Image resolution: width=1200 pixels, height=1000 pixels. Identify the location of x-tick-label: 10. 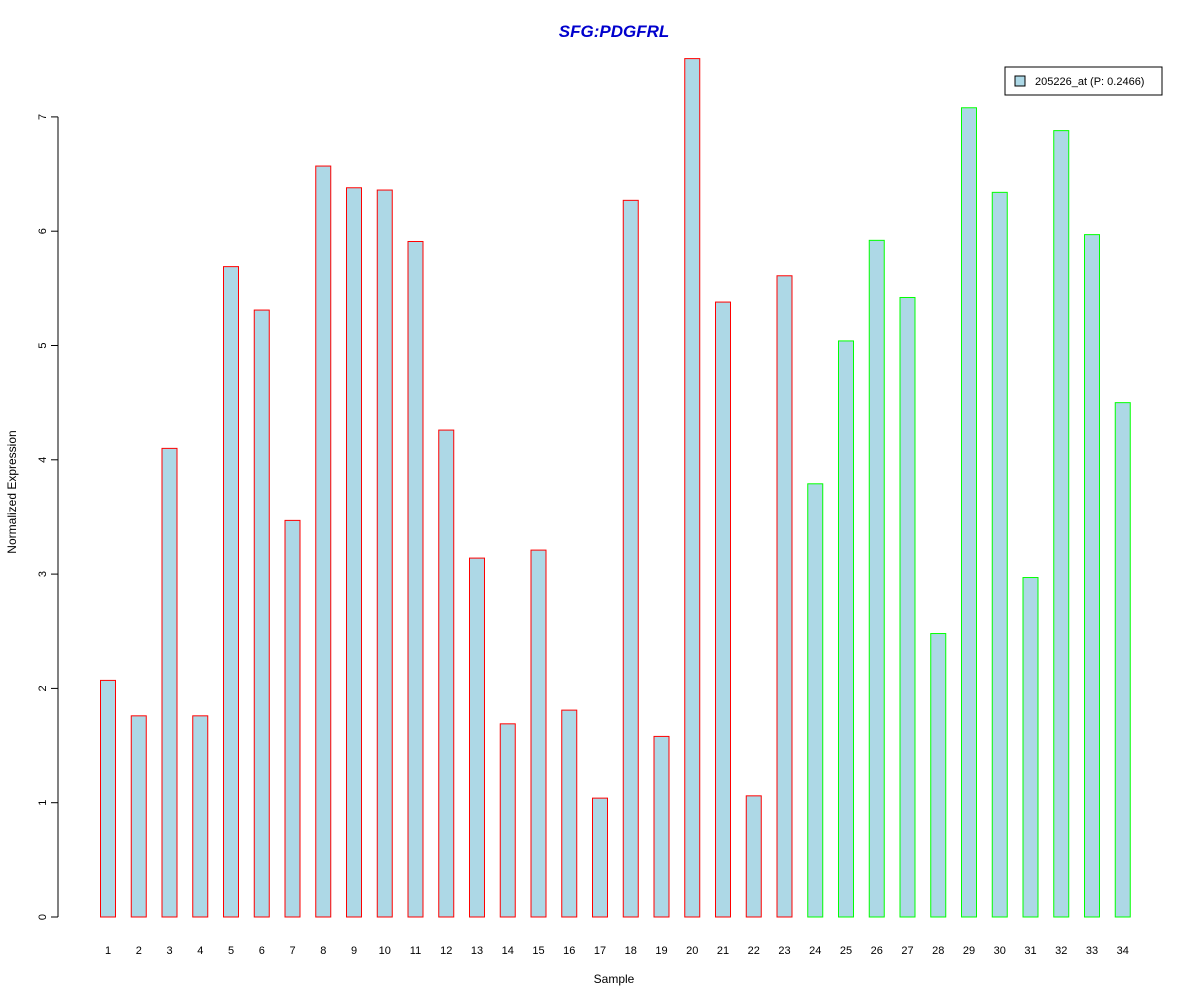
(385, 951).